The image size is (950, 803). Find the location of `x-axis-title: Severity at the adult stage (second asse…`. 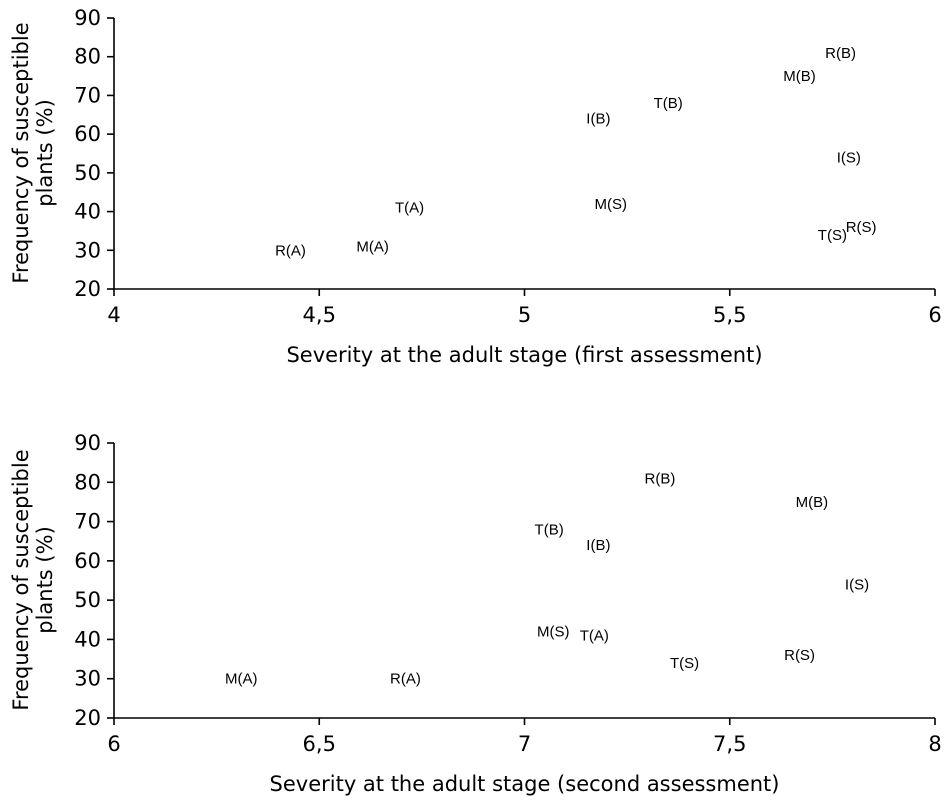

x-axis-title: Severity at the adult stage (second asse… is located at coordinates (525, 784).